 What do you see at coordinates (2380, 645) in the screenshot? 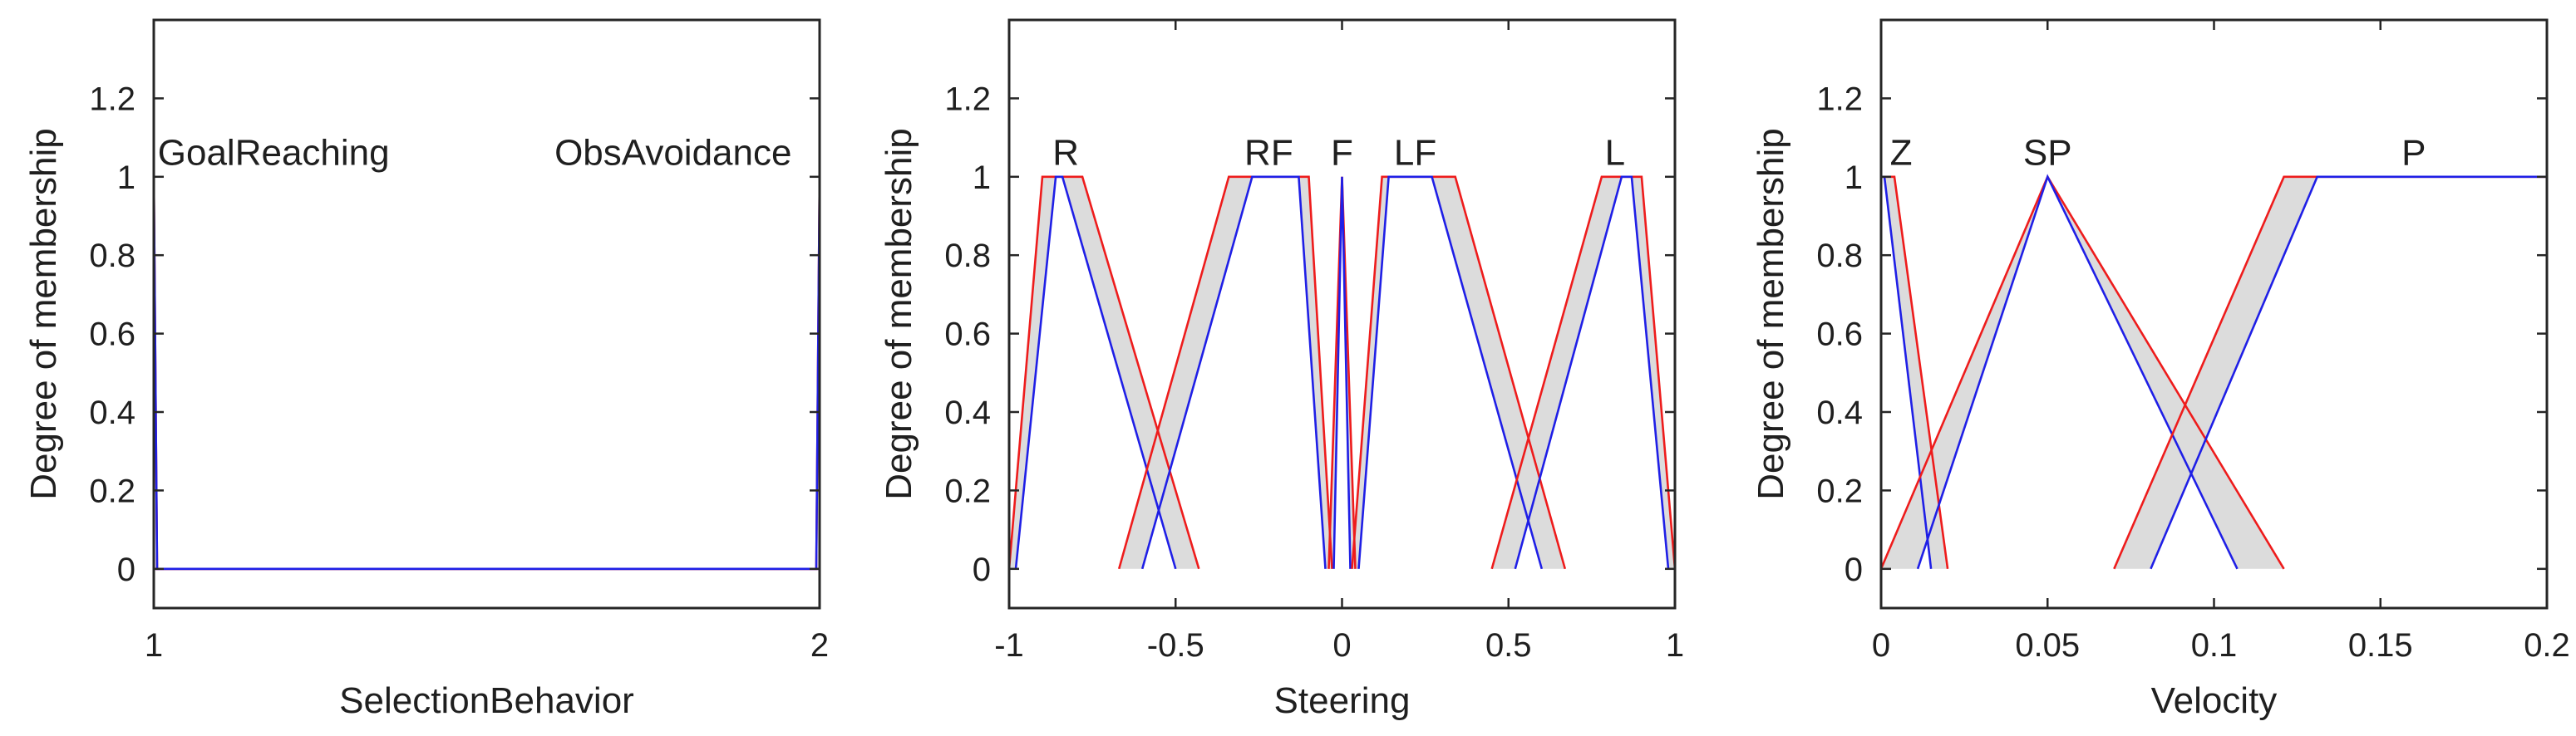
I see `x-tick-label: 0.15` at bounding box center [2380, 645].